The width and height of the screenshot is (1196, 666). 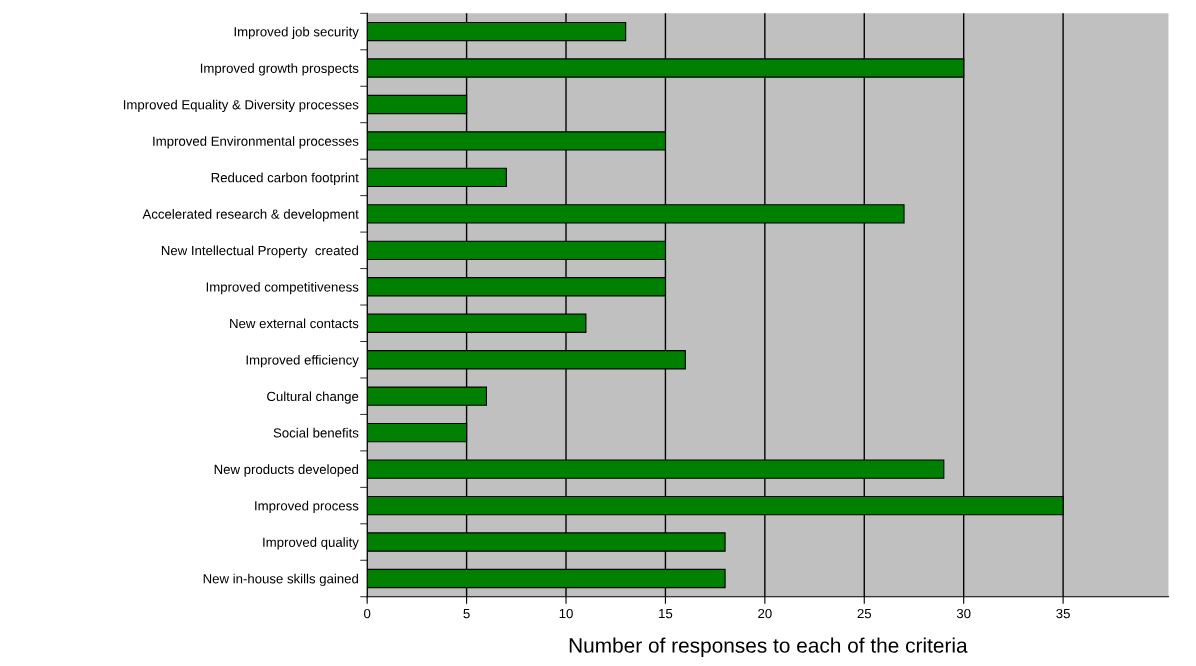 What do you see at coordinates (765, 613) in the screenshot?
I see `x-tick-label: 20` at bounding box center [765, 613].